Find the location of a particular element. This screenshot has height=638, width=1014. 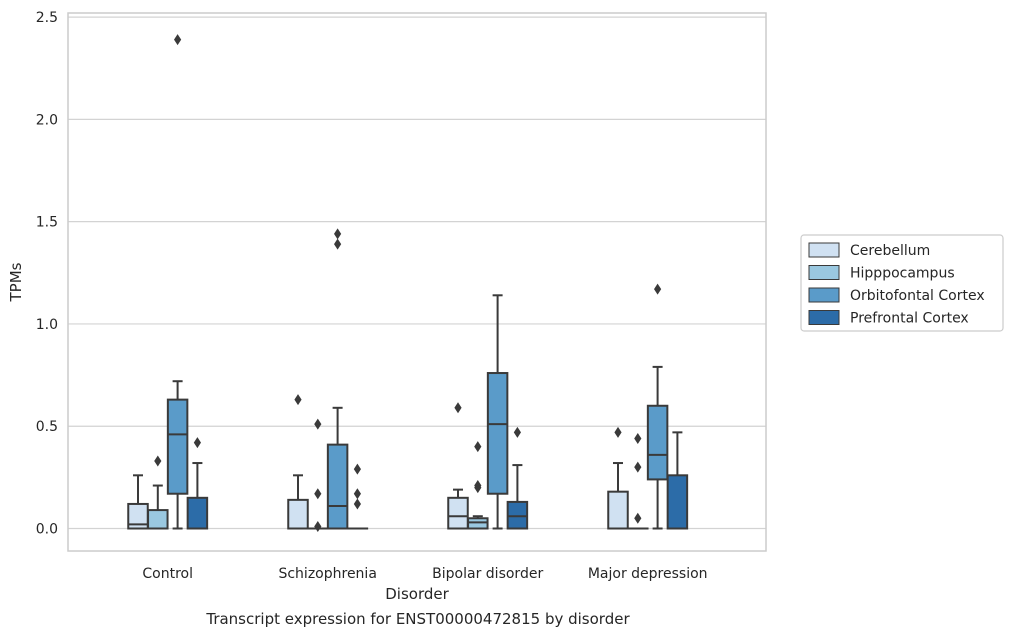

y-tick-label: 2.0 is located at coordinates (47, 120).